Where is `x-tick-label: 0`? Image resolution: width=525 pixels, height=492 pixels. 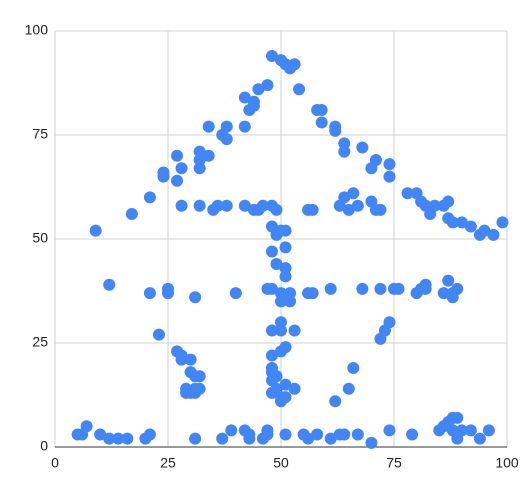 x-tick-label: 0 is located at coordinates (55, 463).